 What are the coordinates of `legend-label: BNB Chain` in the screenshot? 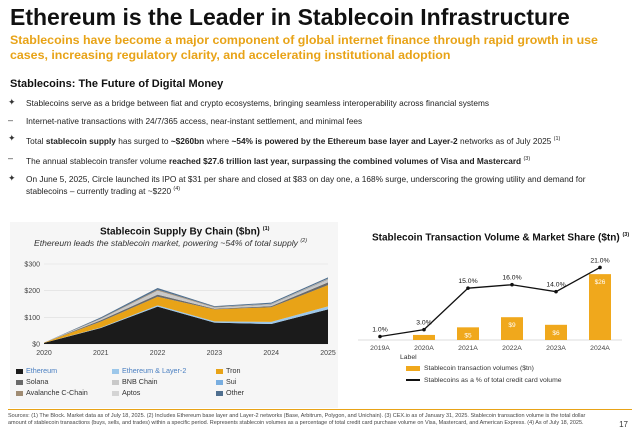 It's located at (140, 381).